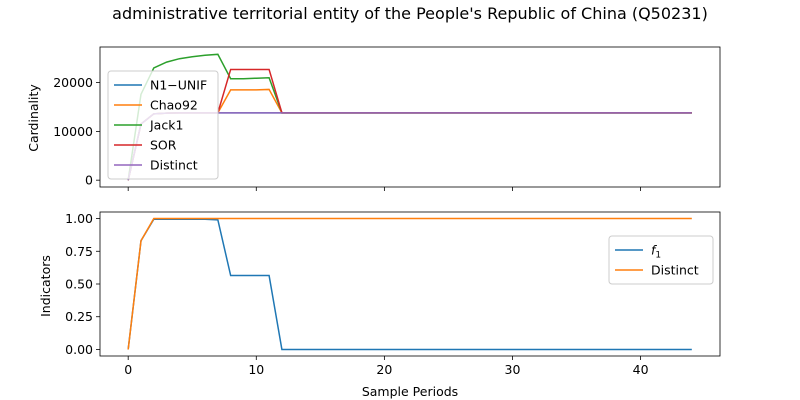  Describe the element at coordinates (513, 369) in the screenshot. I see `x-tick-label-1-3: 30` at that location.